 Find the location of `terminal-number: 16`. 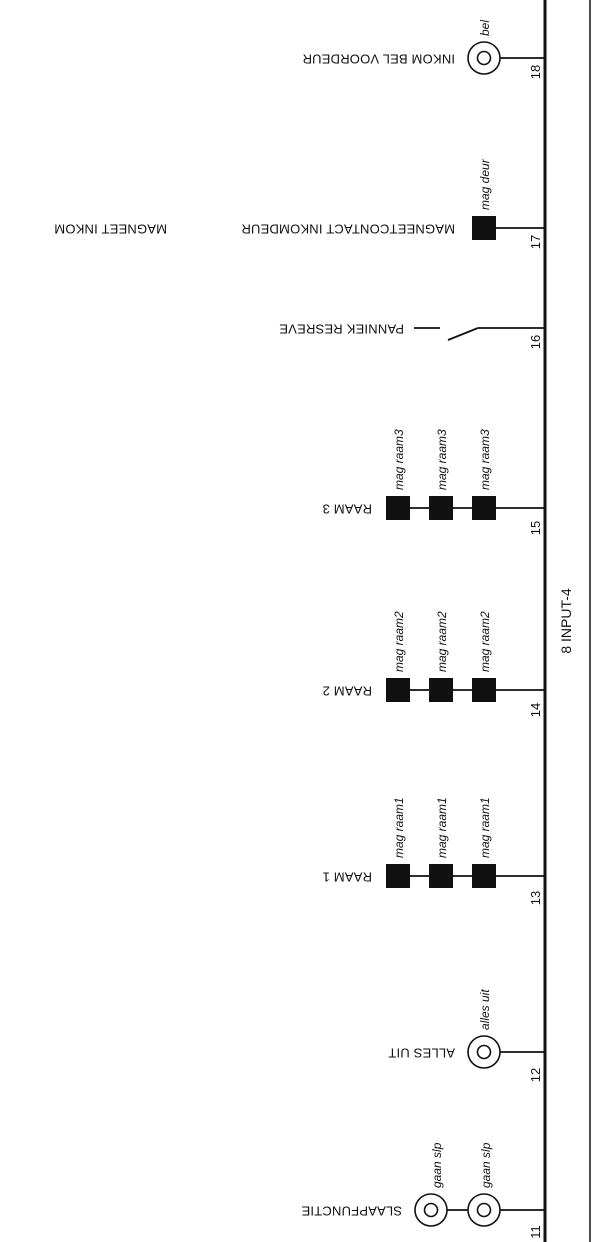

terminal-number: 16 is located at coordinates (535, 342).